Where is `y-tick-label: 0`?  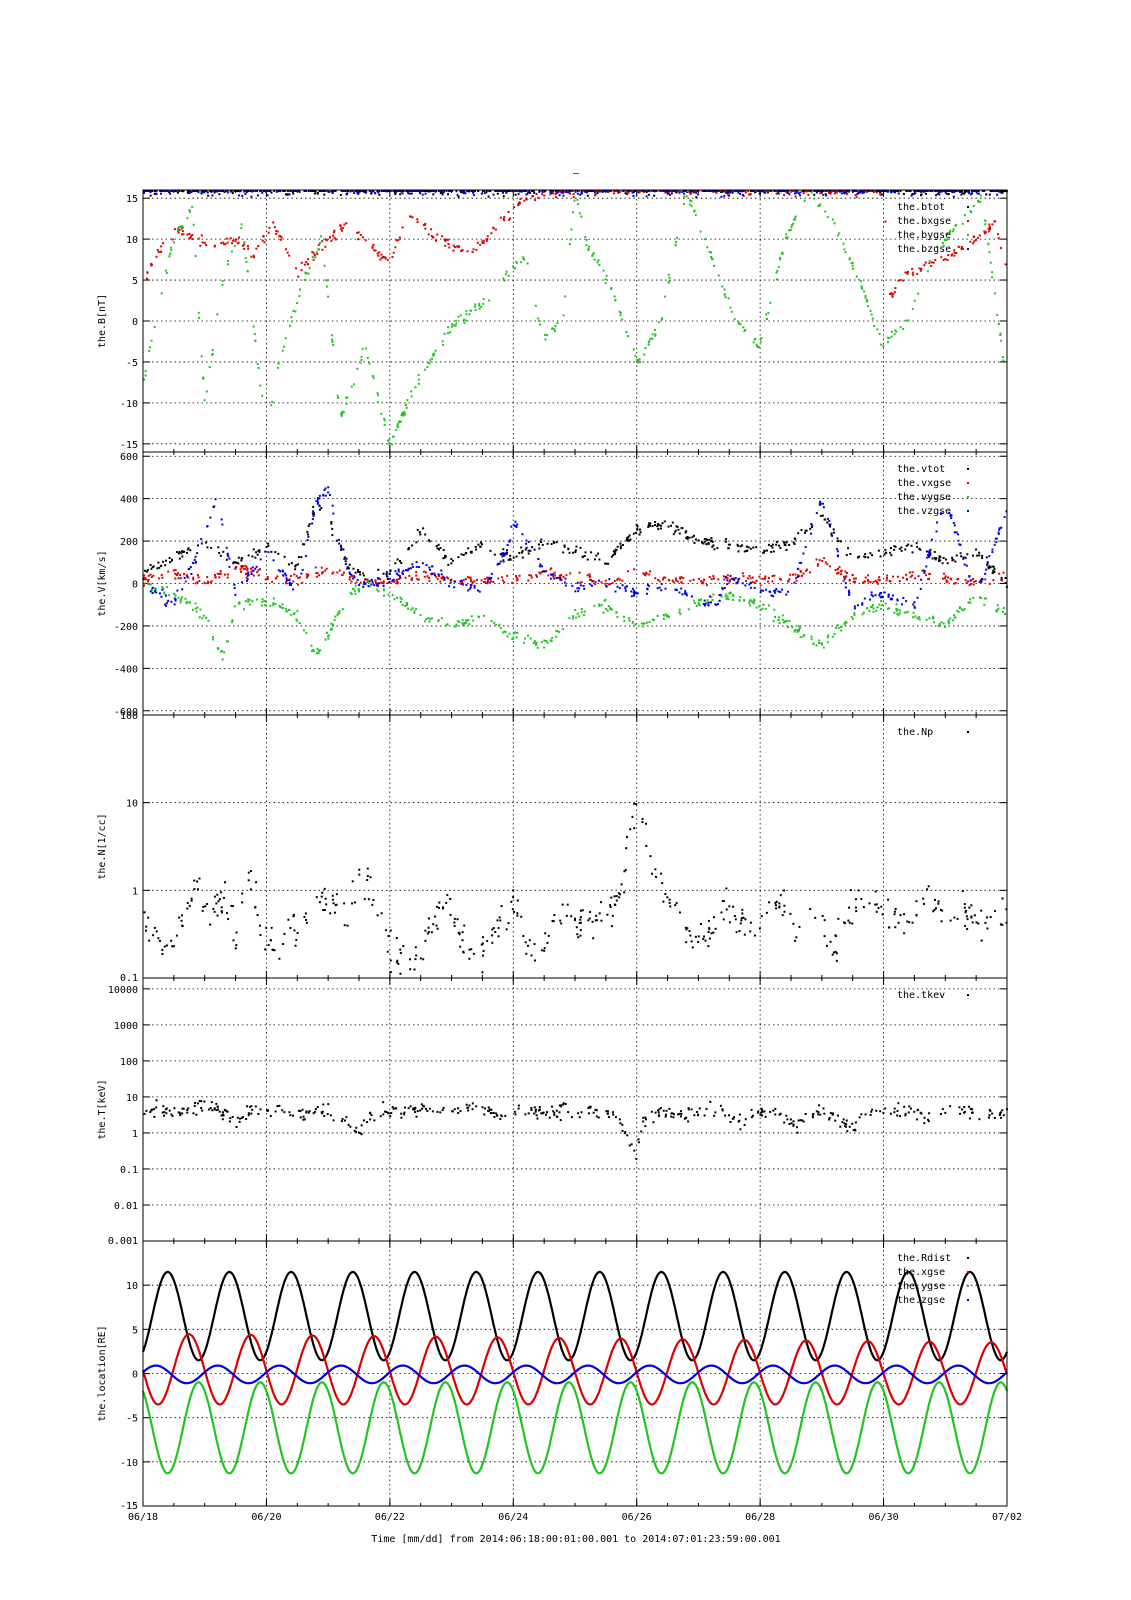 y-tick-label: 0 is located at coordinates (135, 322).